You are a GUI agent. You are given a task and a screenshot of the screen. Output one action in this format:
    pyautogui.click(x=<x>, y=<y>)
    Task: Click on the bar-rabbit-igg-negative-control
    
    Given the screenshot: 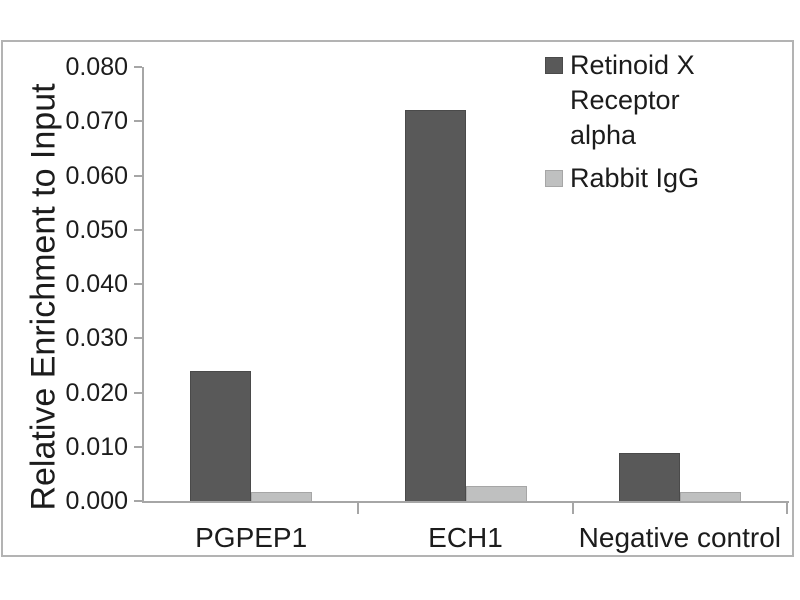 What is the action you would take?
    pyautogui.click(x=710, y=496)
    